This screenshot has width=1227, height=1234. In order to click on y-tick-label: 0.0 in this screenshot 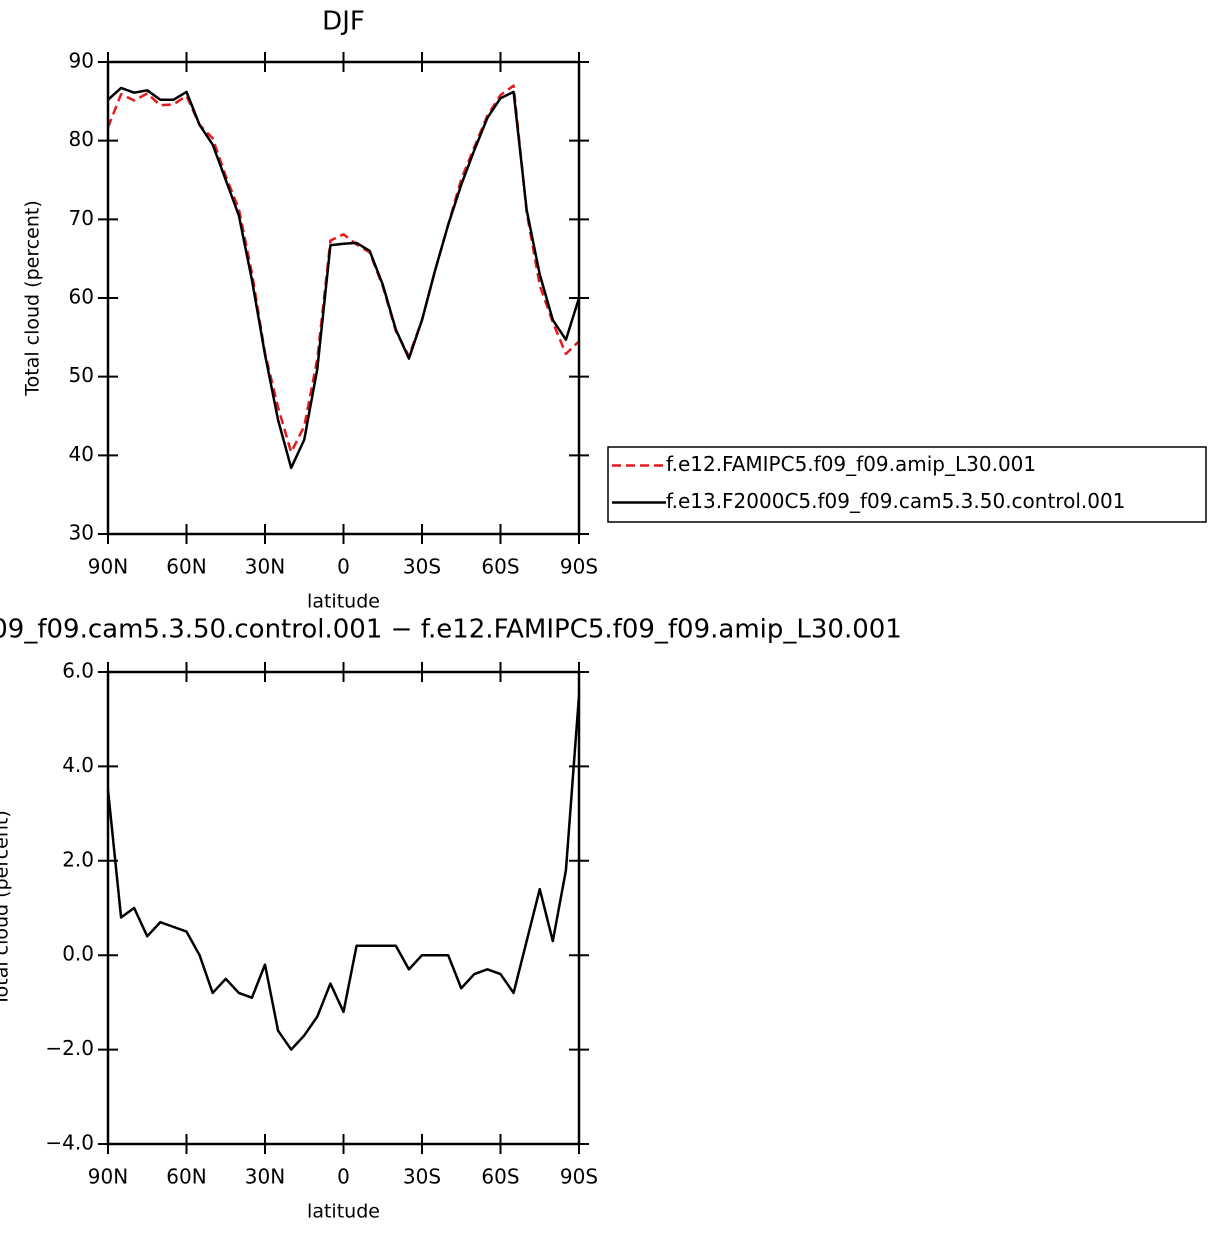, I will do `click(78, 954)`.